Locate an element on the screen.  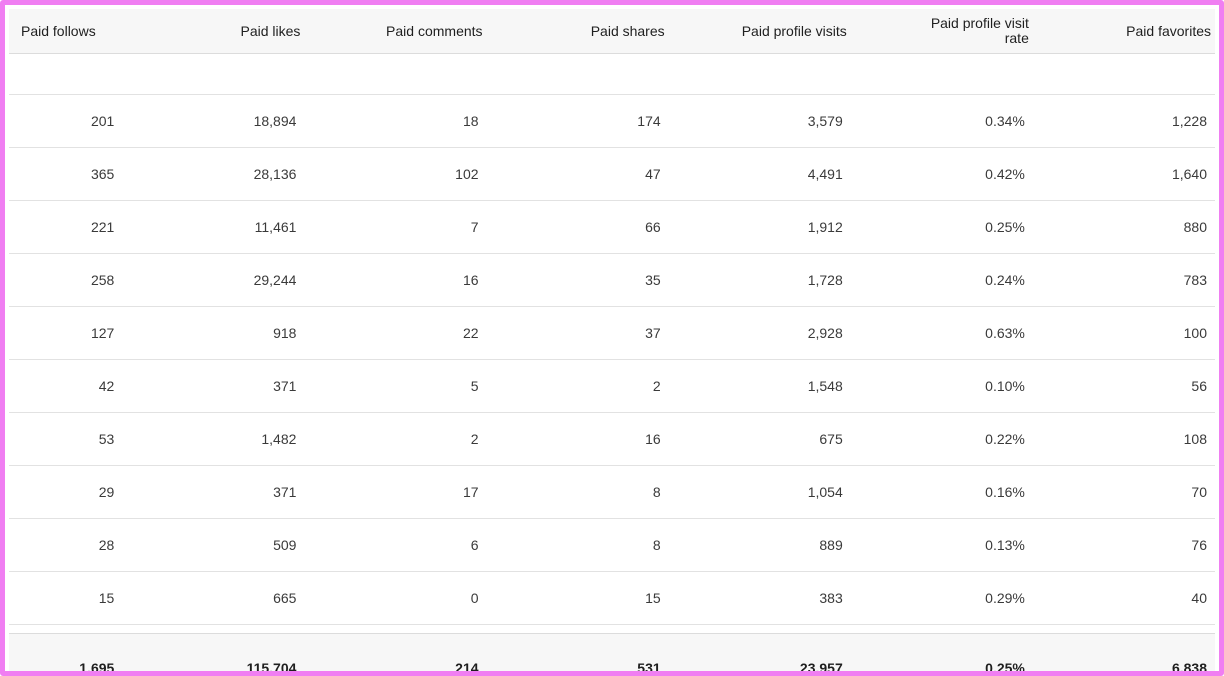
table-row: 29 371 17 8 1,054 0.16% 70 is located at coordinates (612, 492).